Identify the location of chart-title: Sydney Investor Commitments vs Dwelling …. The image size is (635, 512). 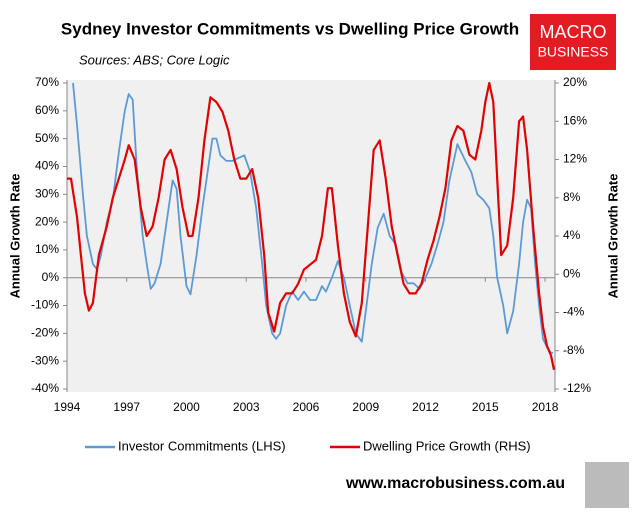
(290, 28).